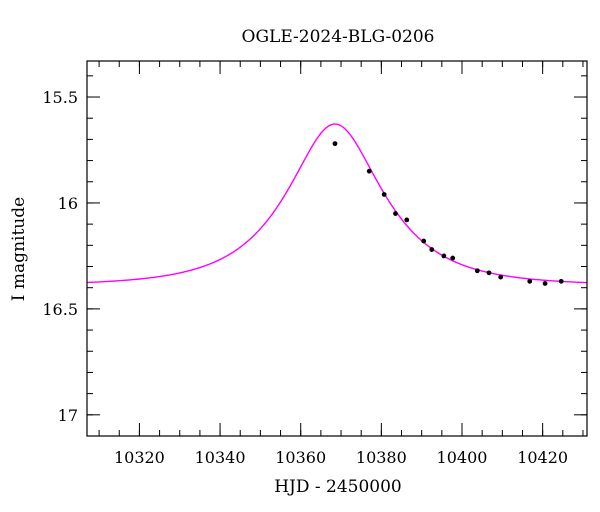  Describe the element at coordinates (68, 415) in the screenshot. I see `y-tick-label: 17` at that location.